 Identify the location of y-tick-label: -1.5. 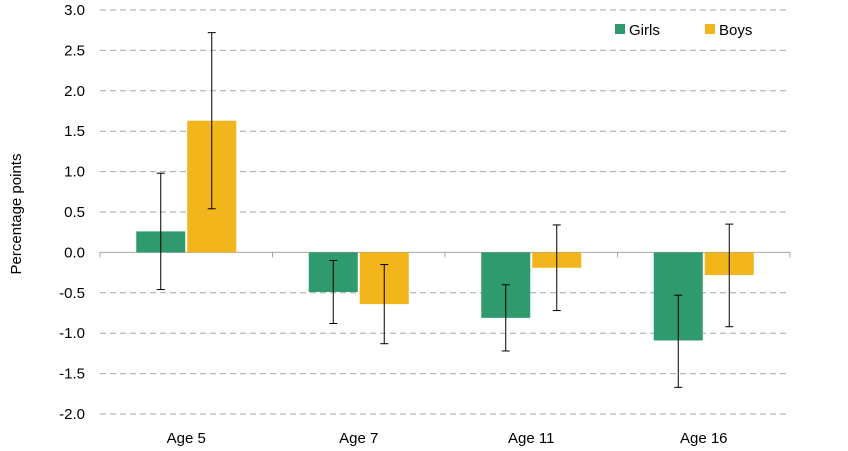
(72, 374).